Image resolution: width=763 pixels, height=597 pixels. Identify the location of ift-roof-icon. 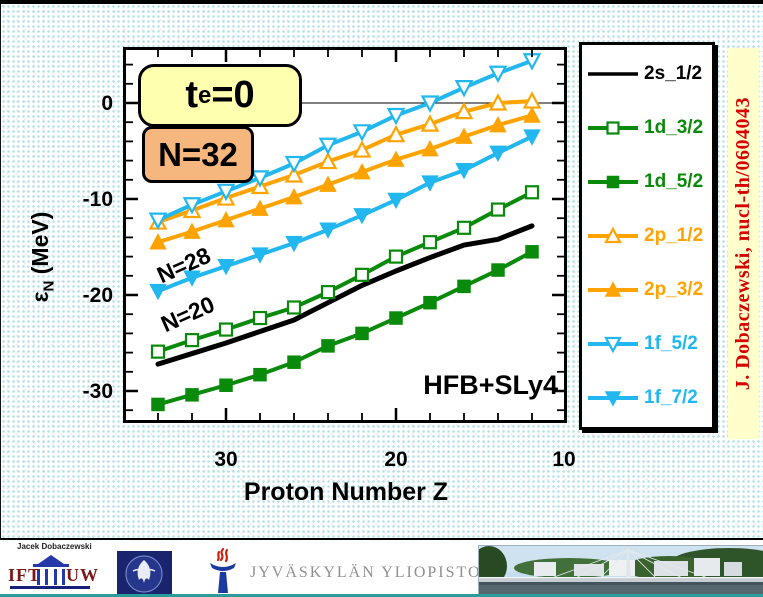
(51, 559).